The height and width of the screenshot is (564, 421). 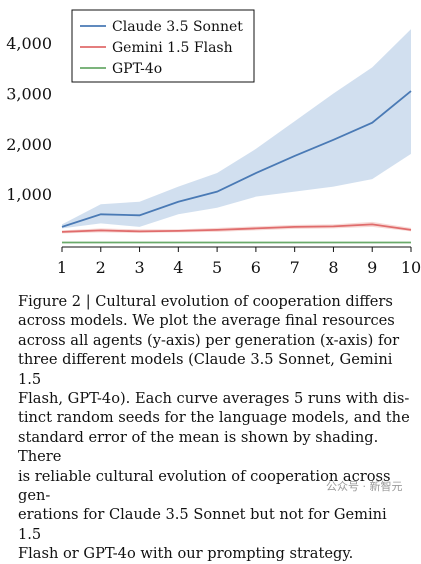 I want to click on legend-label-0: Claude 3.5 Sonnet, so click(x=177, y=27).